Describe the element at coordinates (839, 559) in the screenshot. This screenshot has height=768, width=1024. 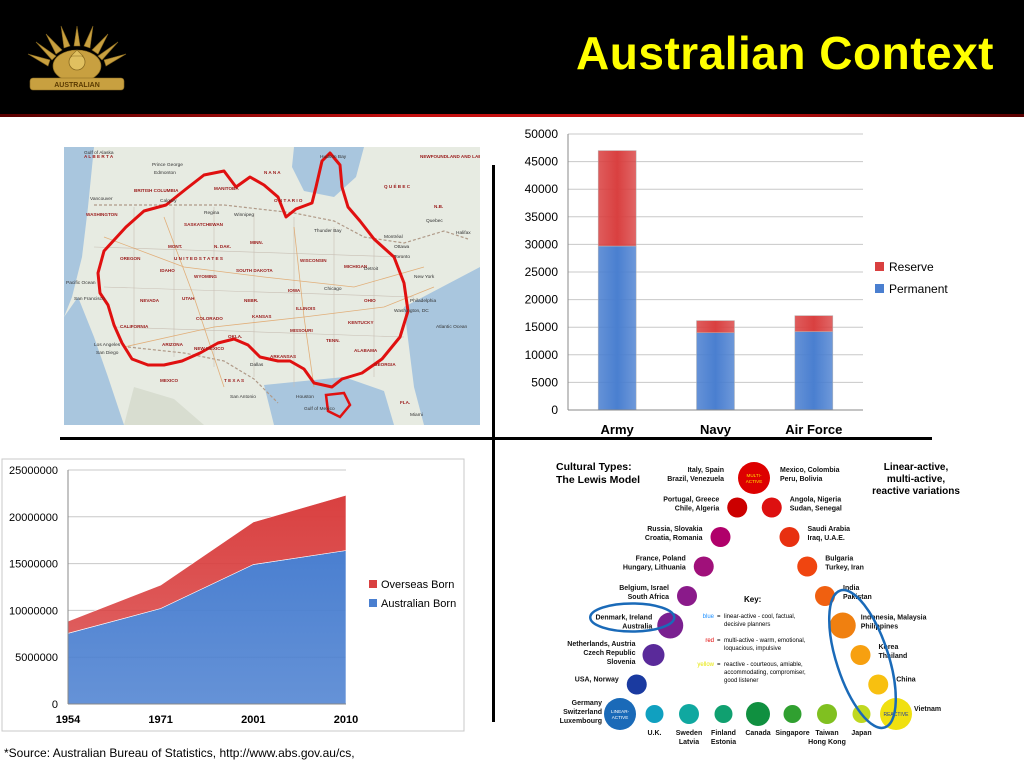
I see `lewis-right-label: Bulgaria` at that location.